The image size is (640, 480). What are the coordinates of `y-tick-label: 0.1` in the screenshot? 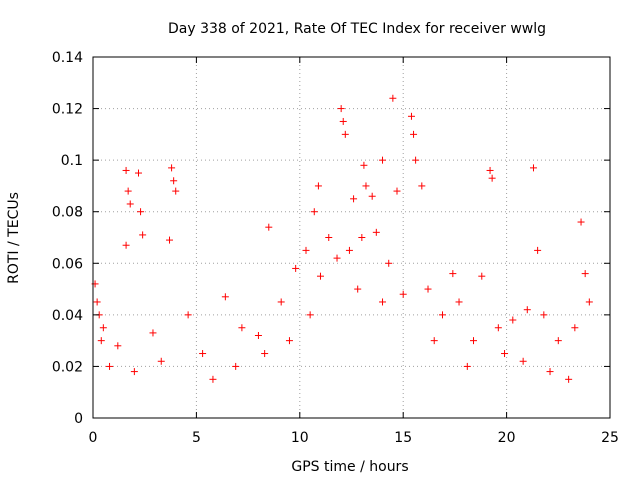 It's located at (72, 161).